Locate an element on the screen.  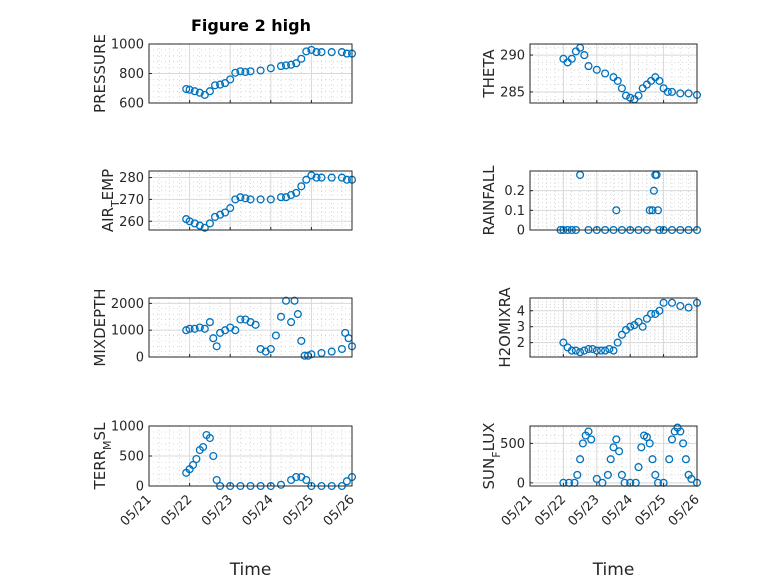
y-axis-label-subscript: M is located at coordinates (107, 445).